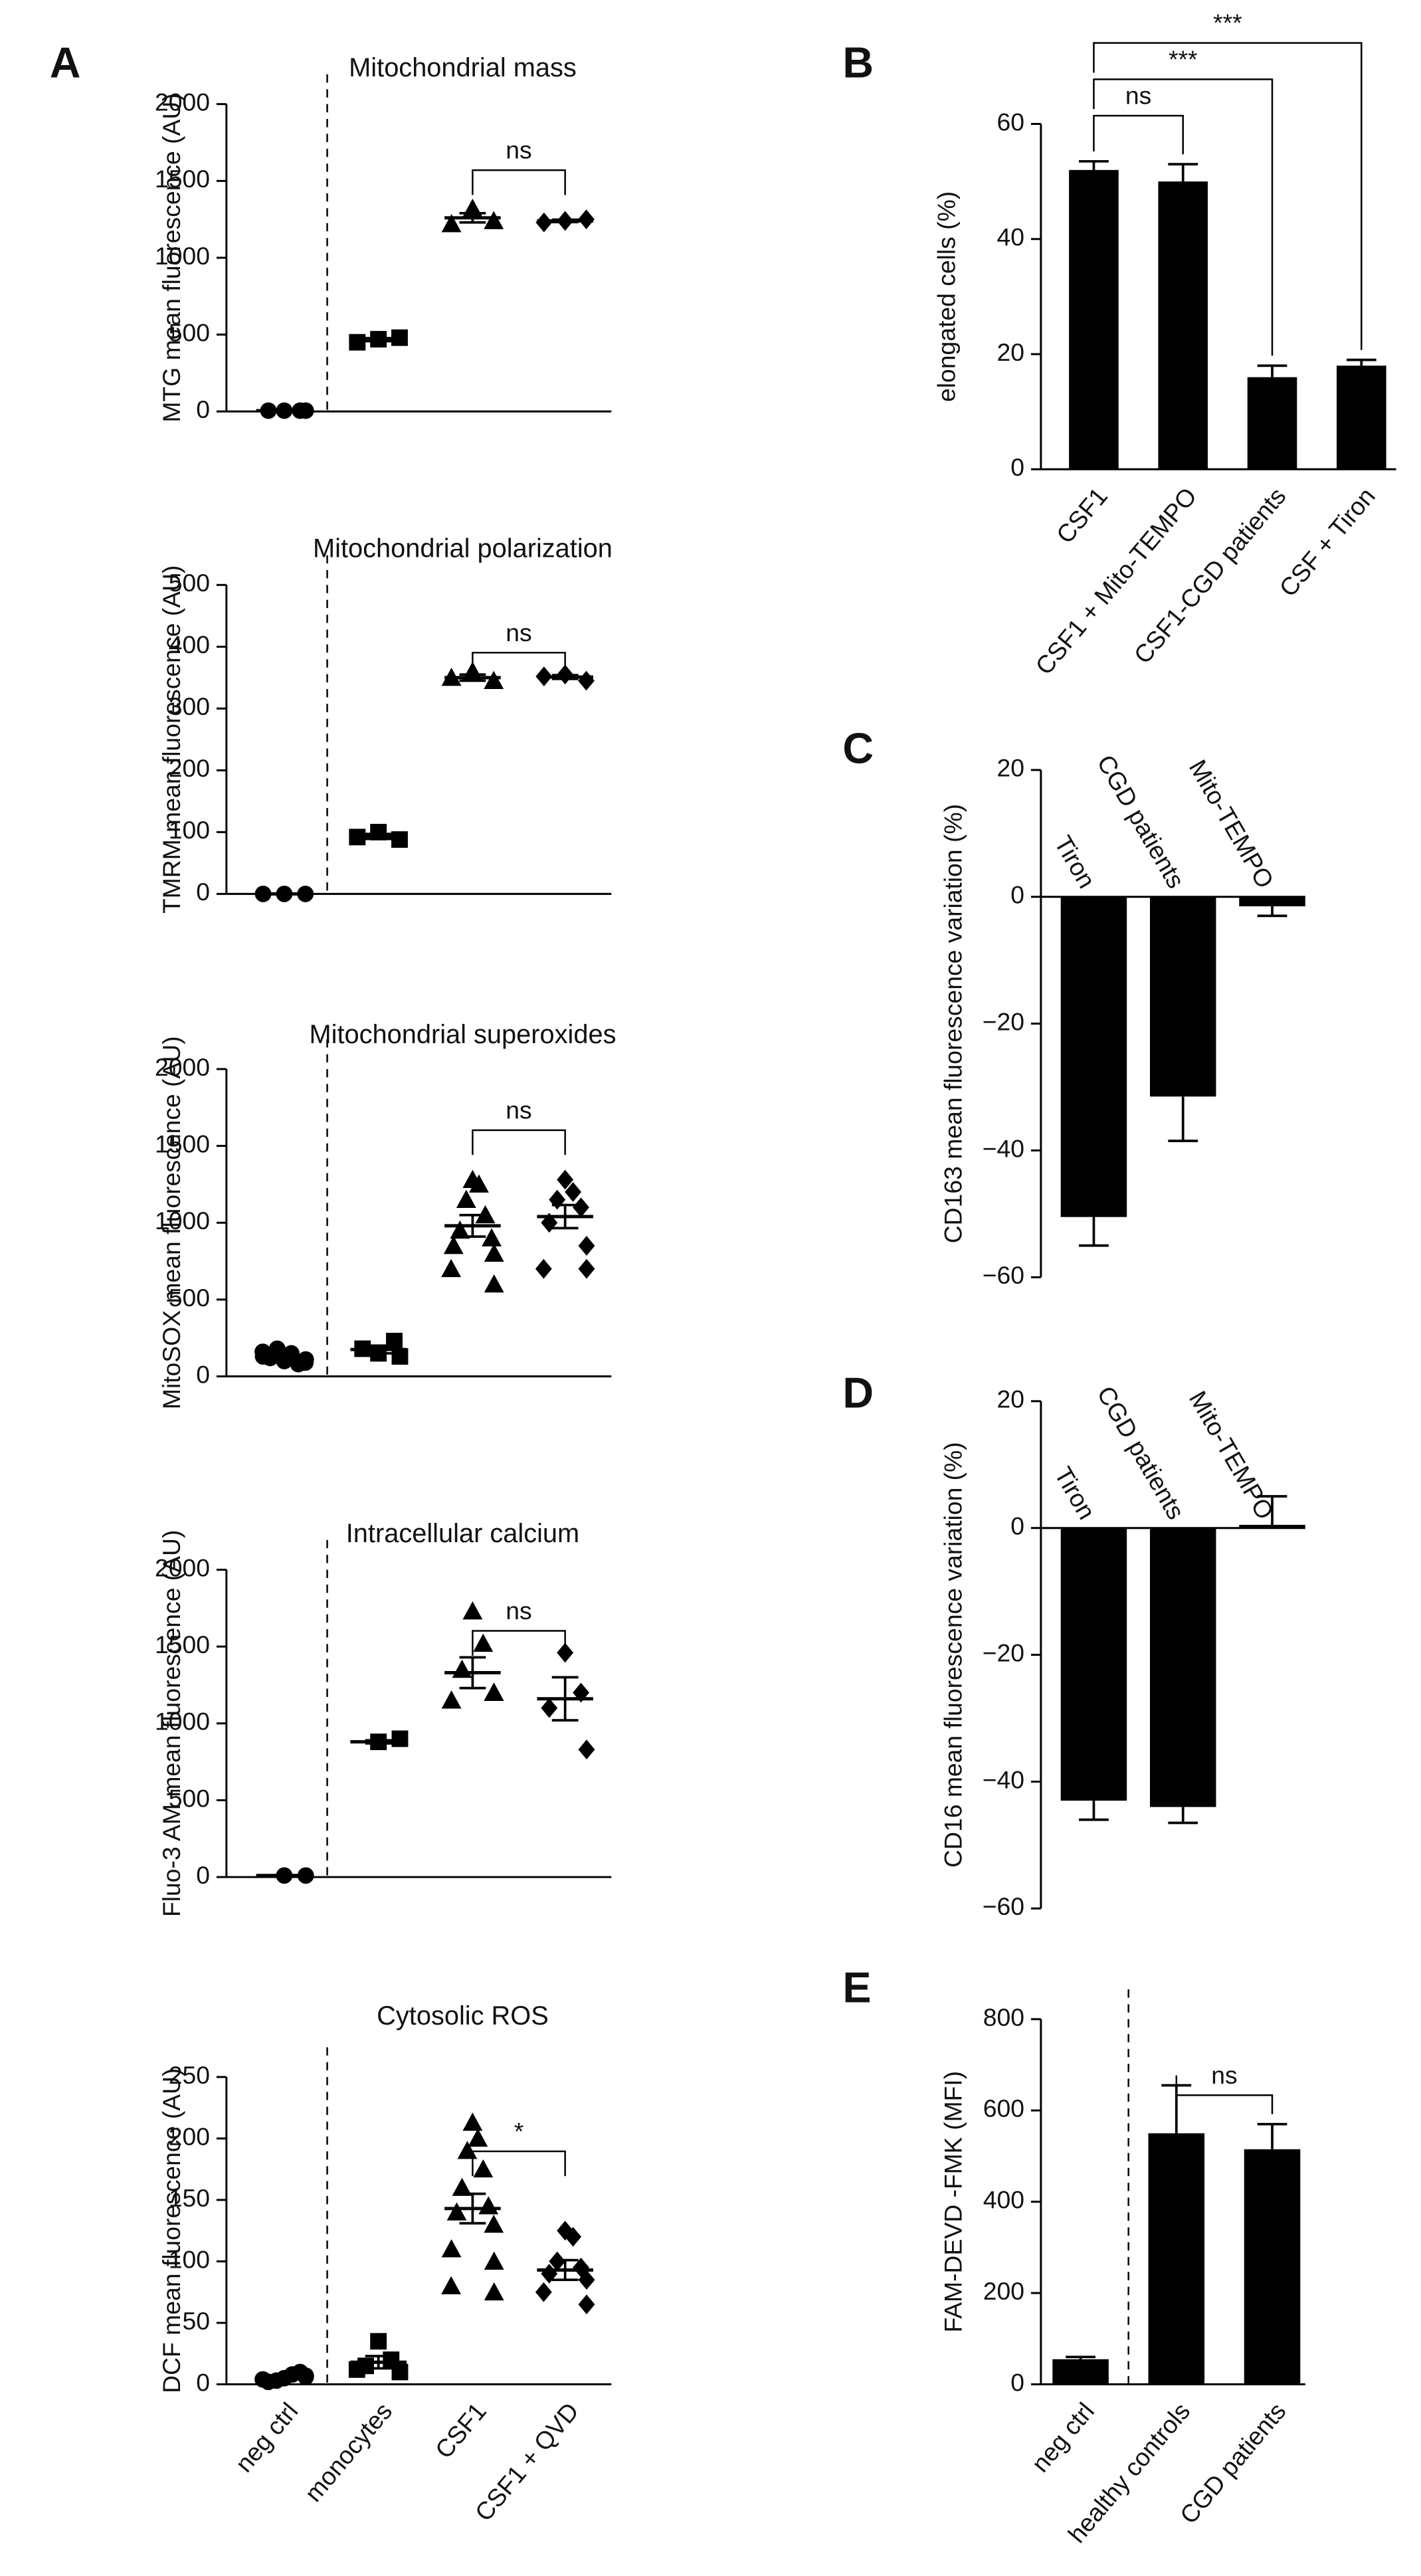 This screenshot has height=2576, width=1421. Describe the element at coordinates (1140, 1453) in the screenshot. I see `x-tick-label: CGD patients` at that location.